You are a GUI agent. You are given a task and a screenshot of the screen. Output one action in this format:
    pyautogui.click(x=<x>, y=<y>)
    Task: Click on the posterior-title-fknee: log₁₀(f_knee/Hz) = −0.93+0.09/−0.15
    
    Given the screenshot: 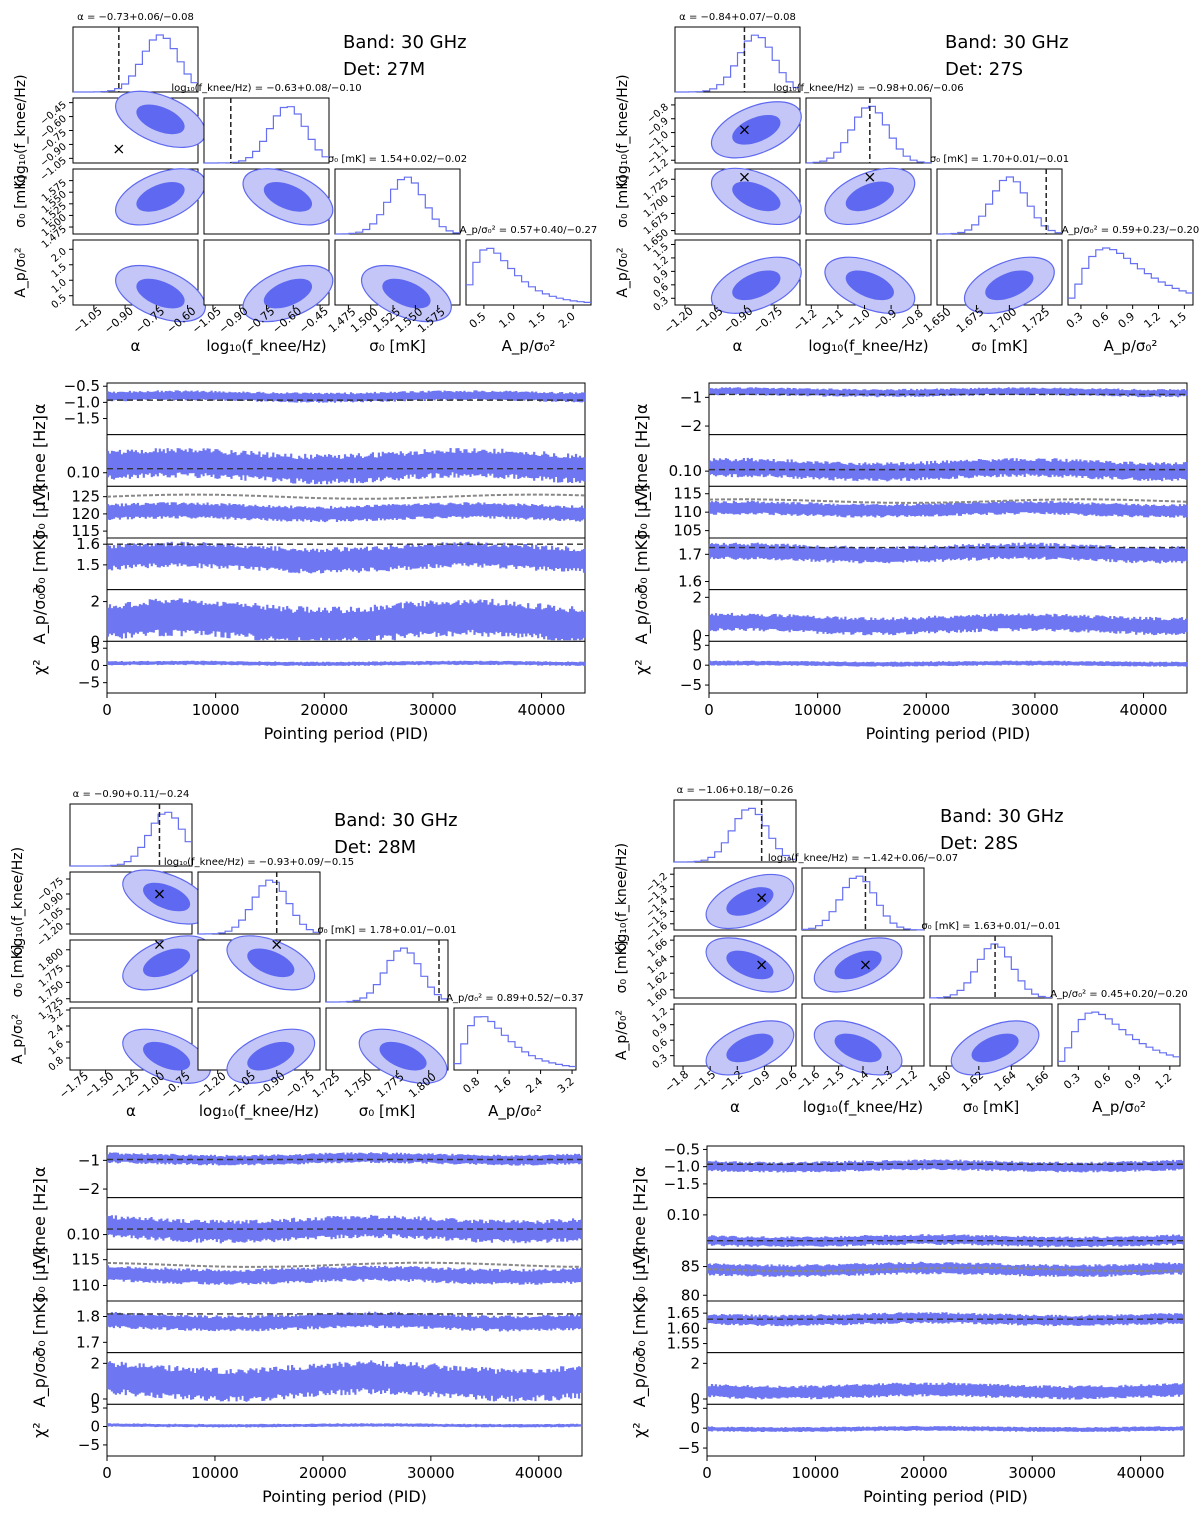 What is the action you would take?
    pyautogui.click(x=259, y=862)
    